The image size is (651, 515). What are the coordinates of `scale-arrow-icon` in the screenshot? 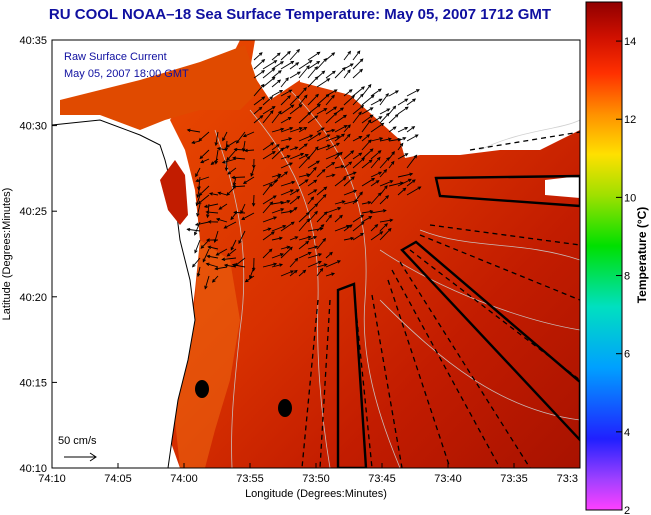 It's located at (80, 457).